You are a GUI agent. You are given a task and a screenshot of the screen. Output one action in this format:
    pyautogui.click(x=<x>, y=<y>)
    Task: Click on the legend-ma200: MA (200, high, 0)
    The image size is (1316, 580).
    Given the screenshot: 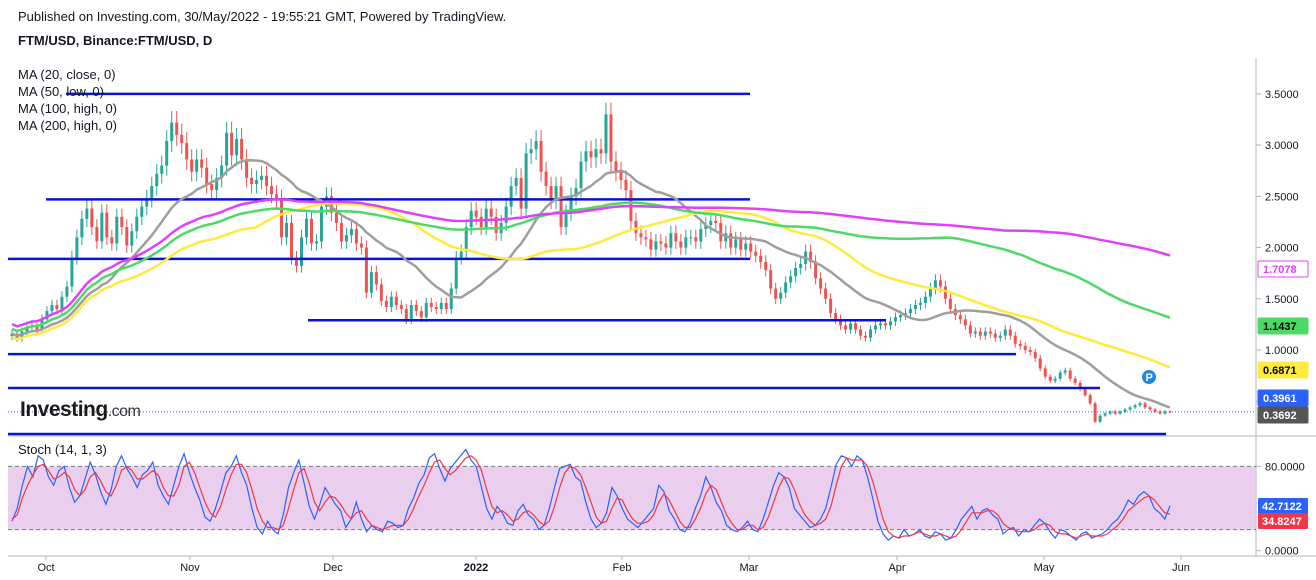 What is the action you would take?
    pyautogui.click(x=67, y=125)
    